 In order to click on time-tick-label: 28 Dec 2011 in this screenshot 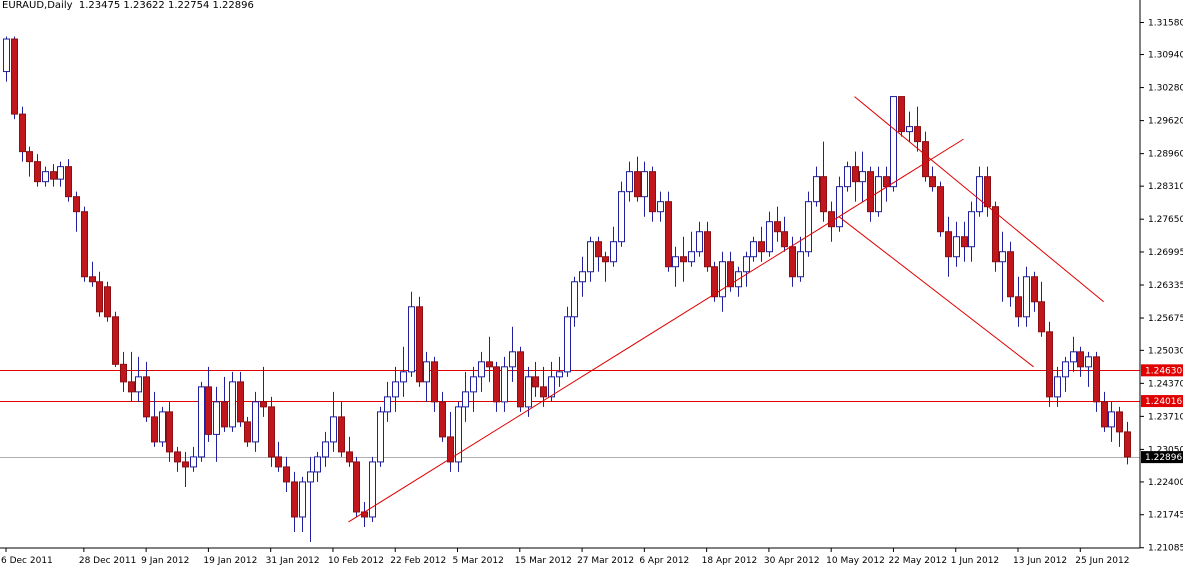, I will do `click(108, 561)`.